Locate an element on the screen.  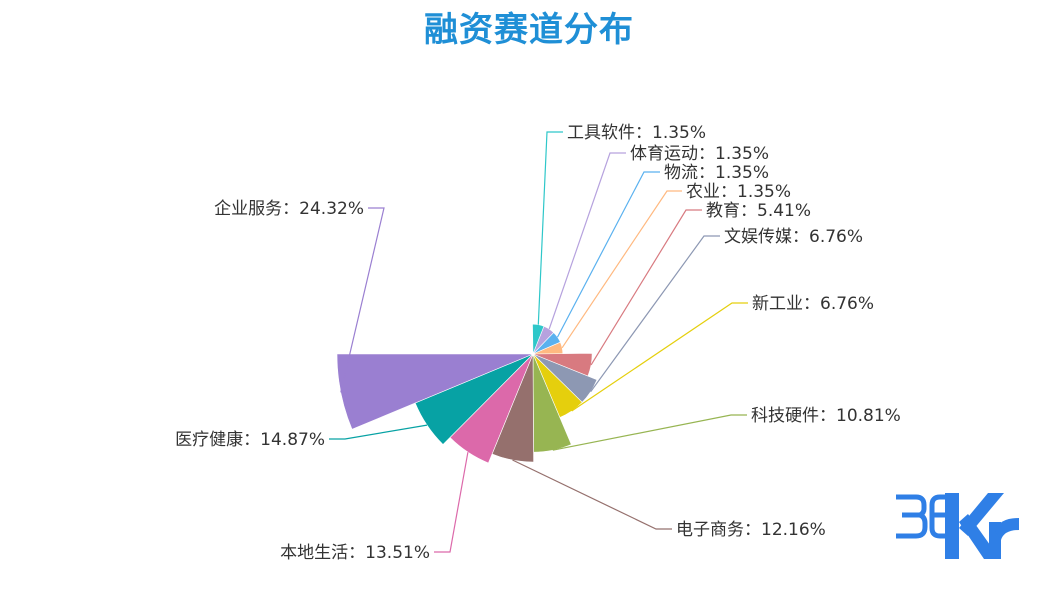
slice-label-企业服务: 企业服务：24.32% is located at coordinates (289, 209).